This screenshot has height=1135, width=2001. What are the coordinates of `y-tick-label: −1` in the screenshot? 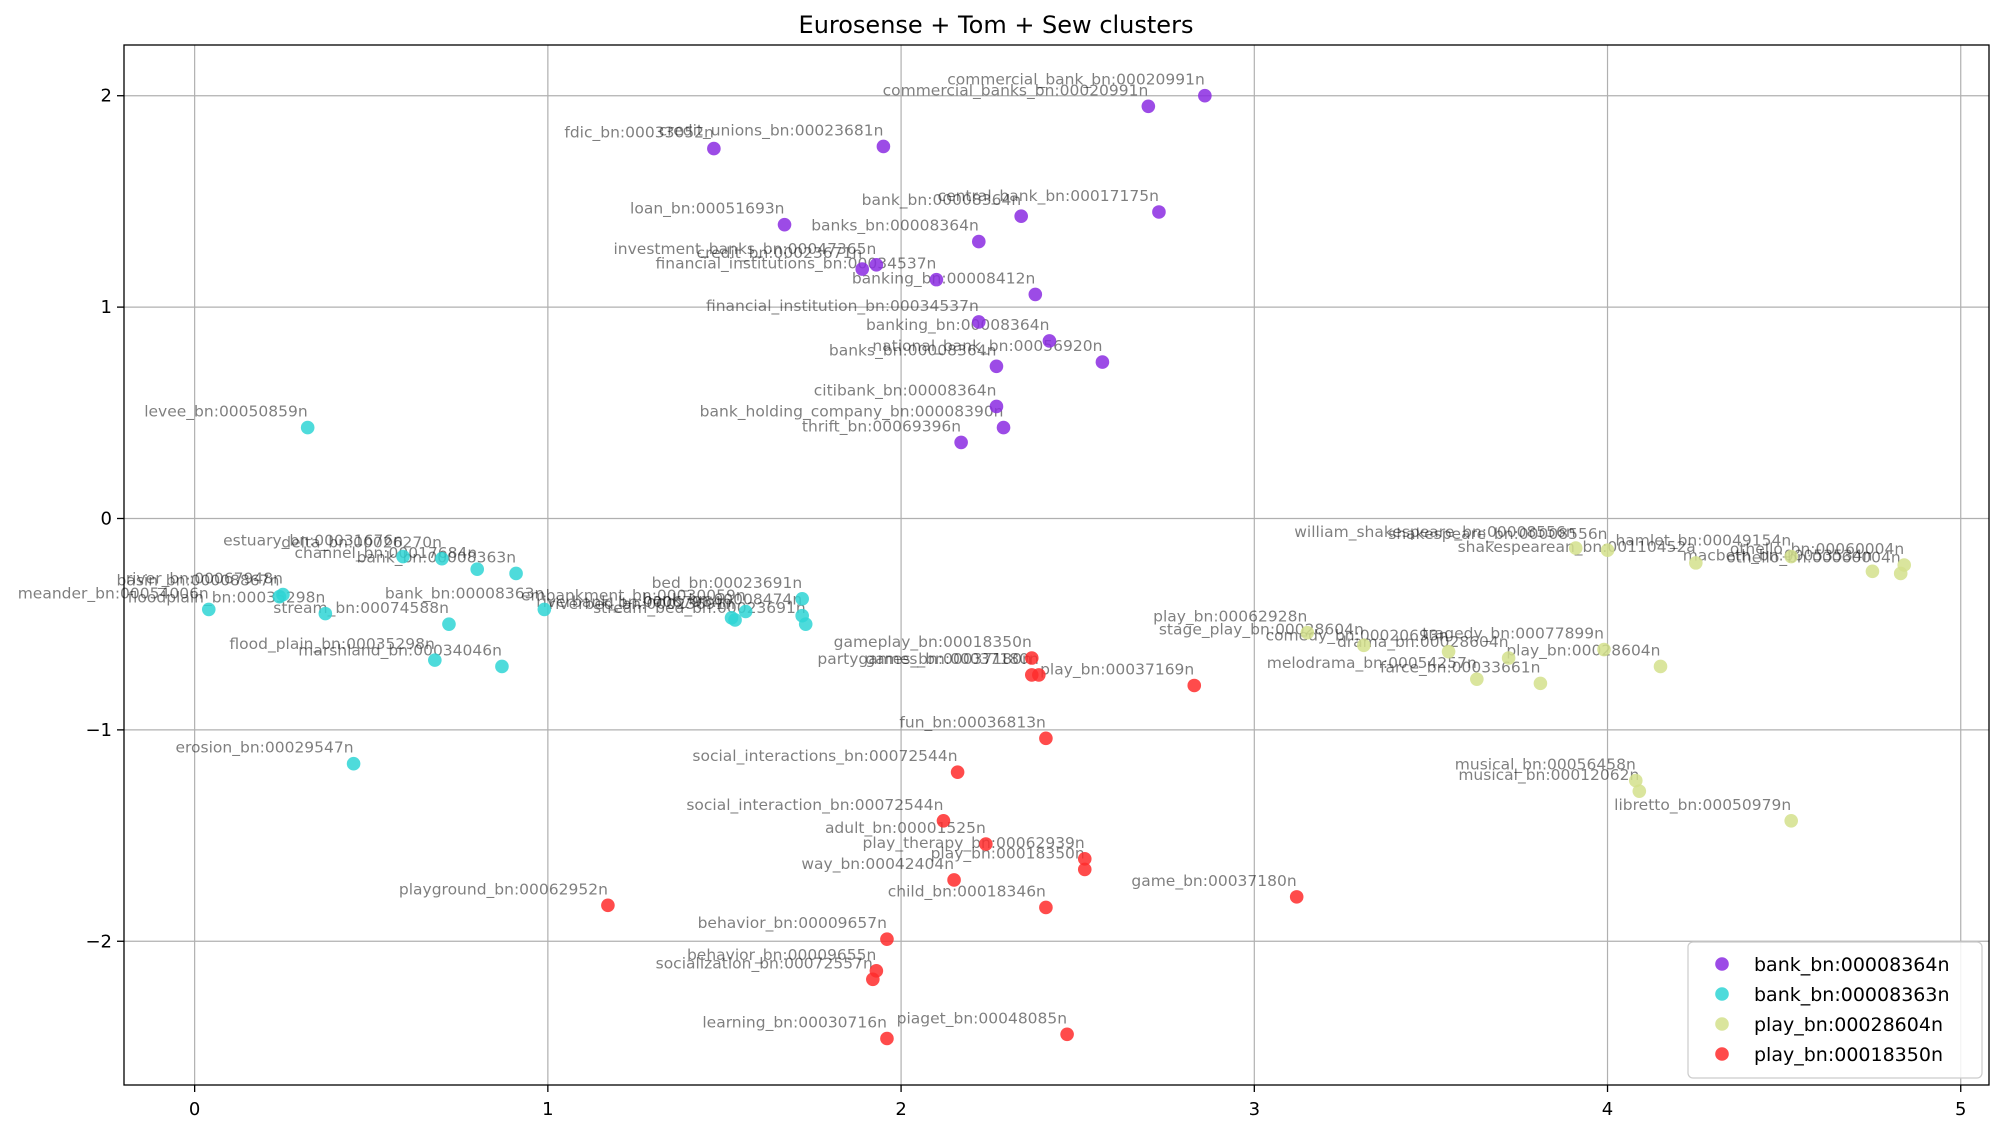 It's located at (98, 730).